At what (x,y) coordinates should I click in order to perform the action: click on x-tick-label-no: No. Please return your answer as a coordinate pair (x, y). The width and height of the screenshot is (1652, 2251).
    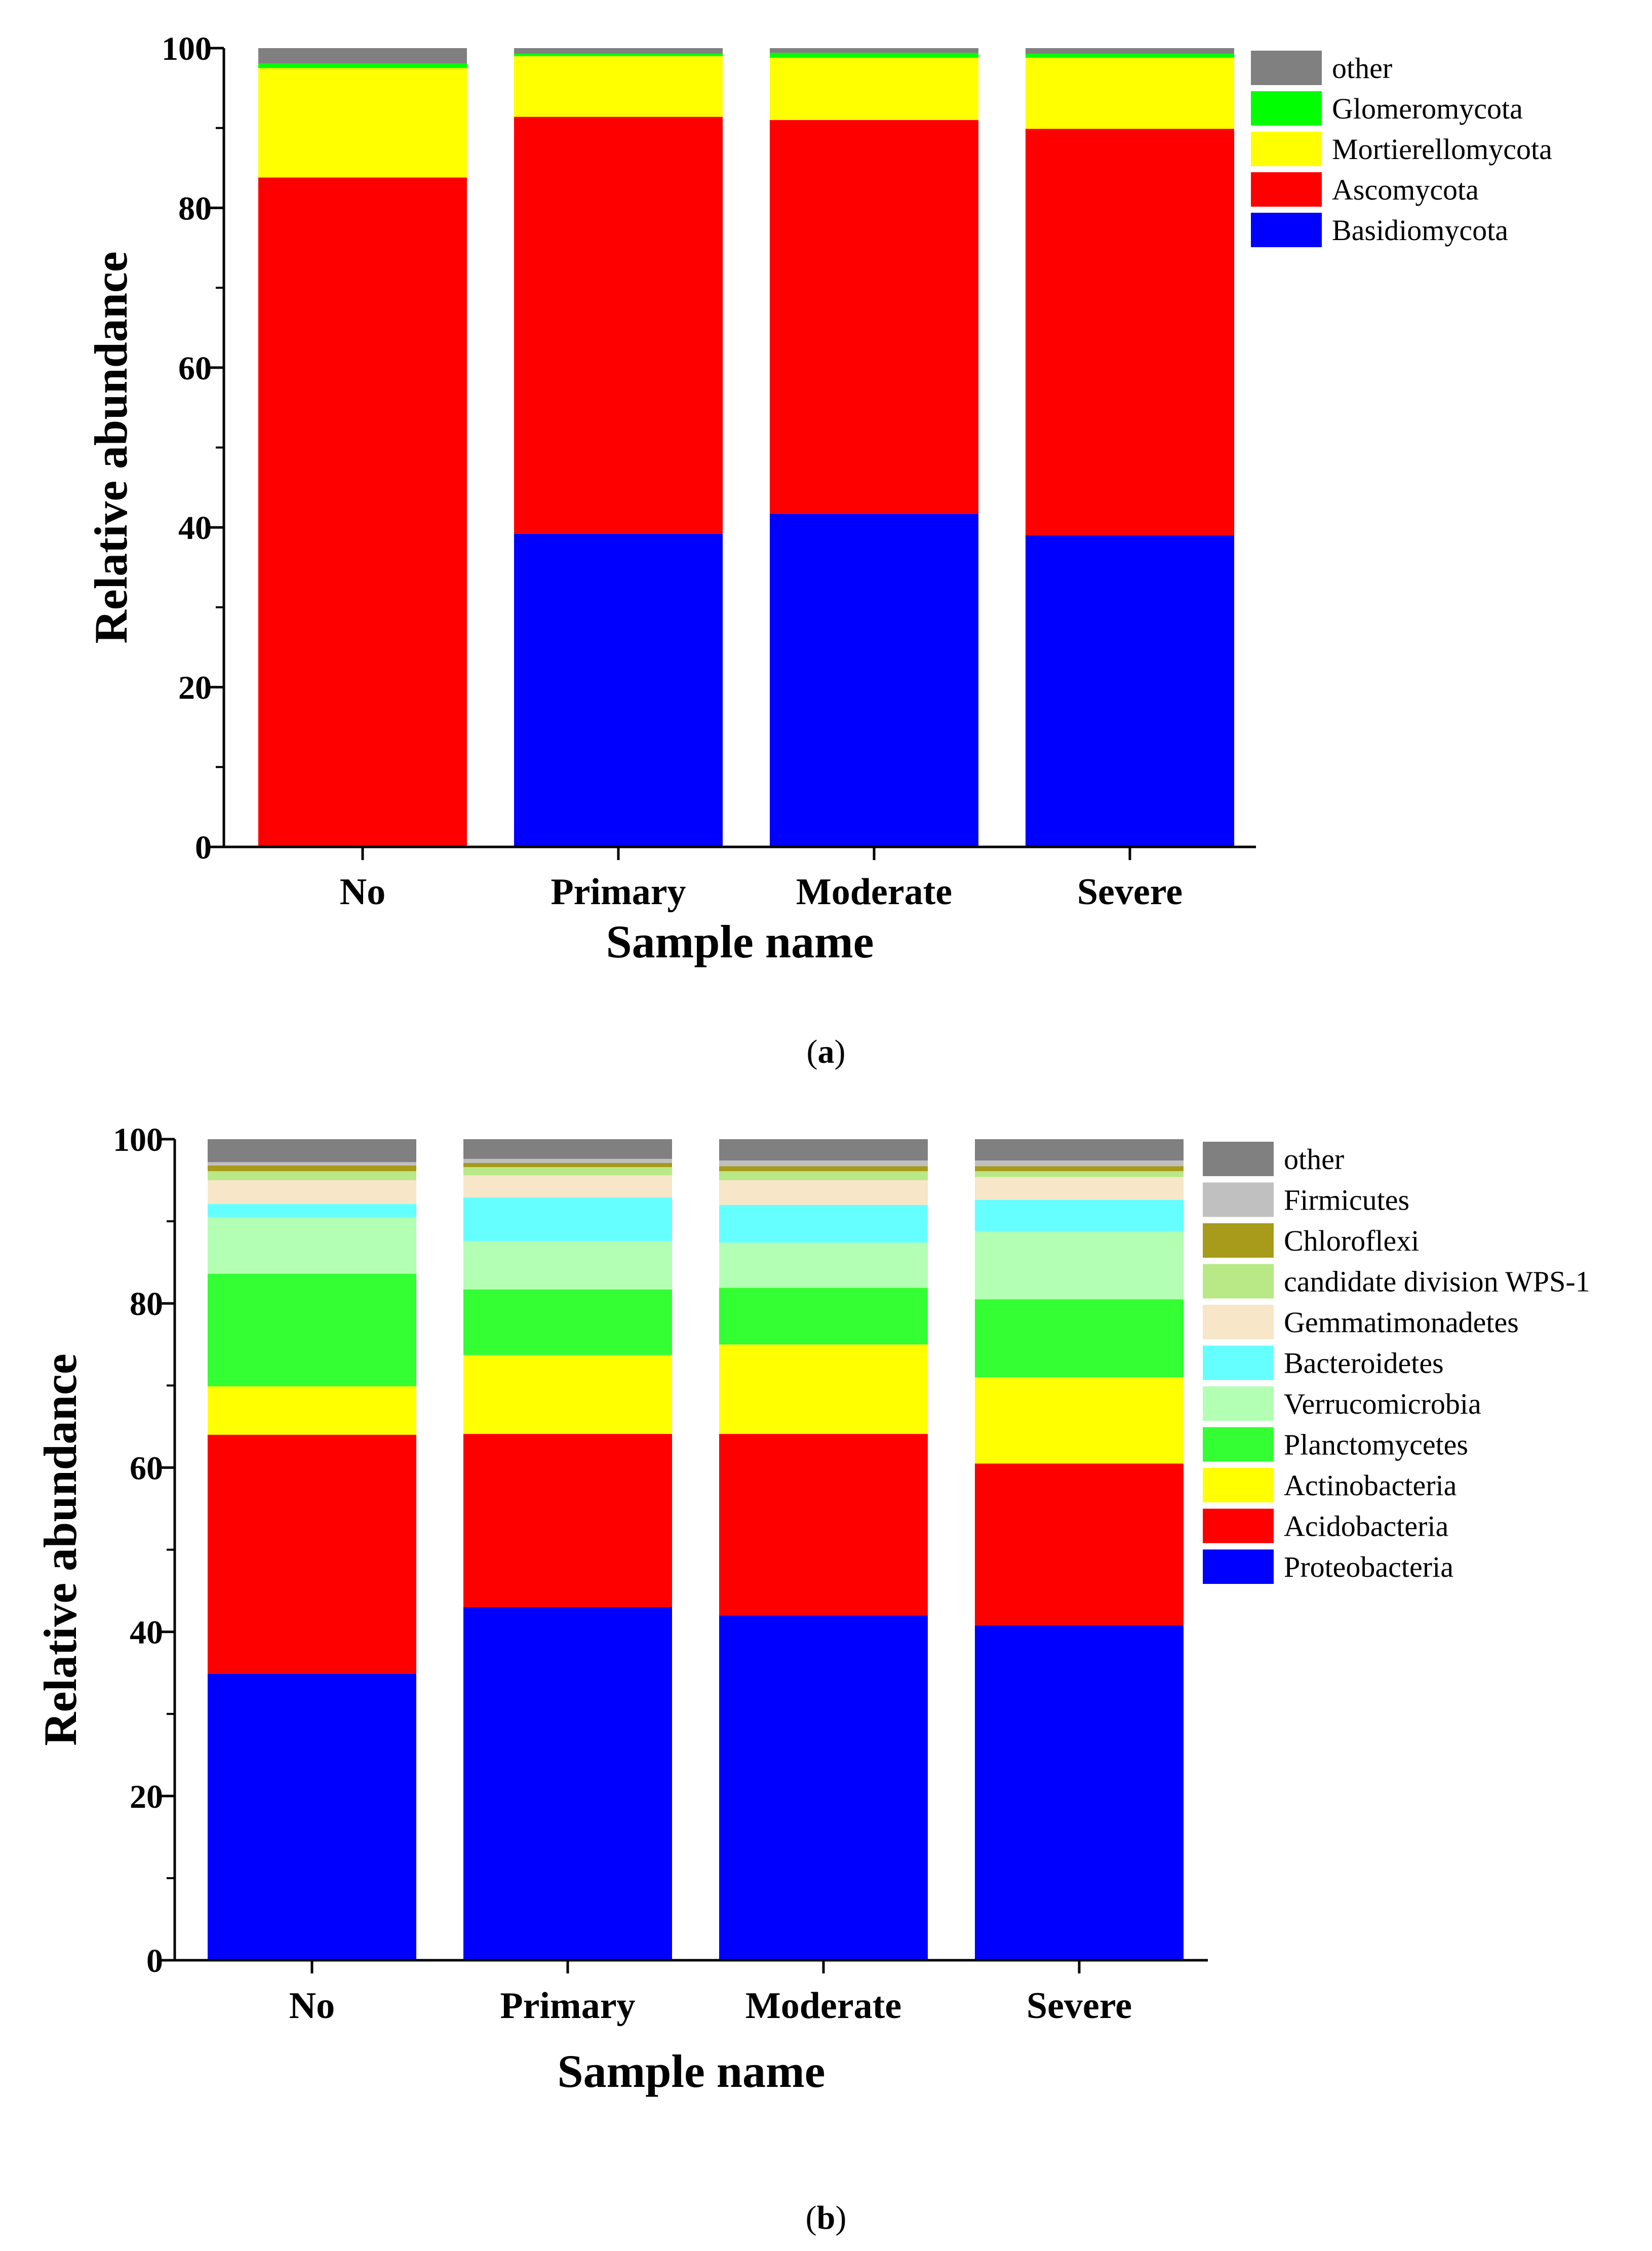
    Looking at the image, I should click on (312, 2006).